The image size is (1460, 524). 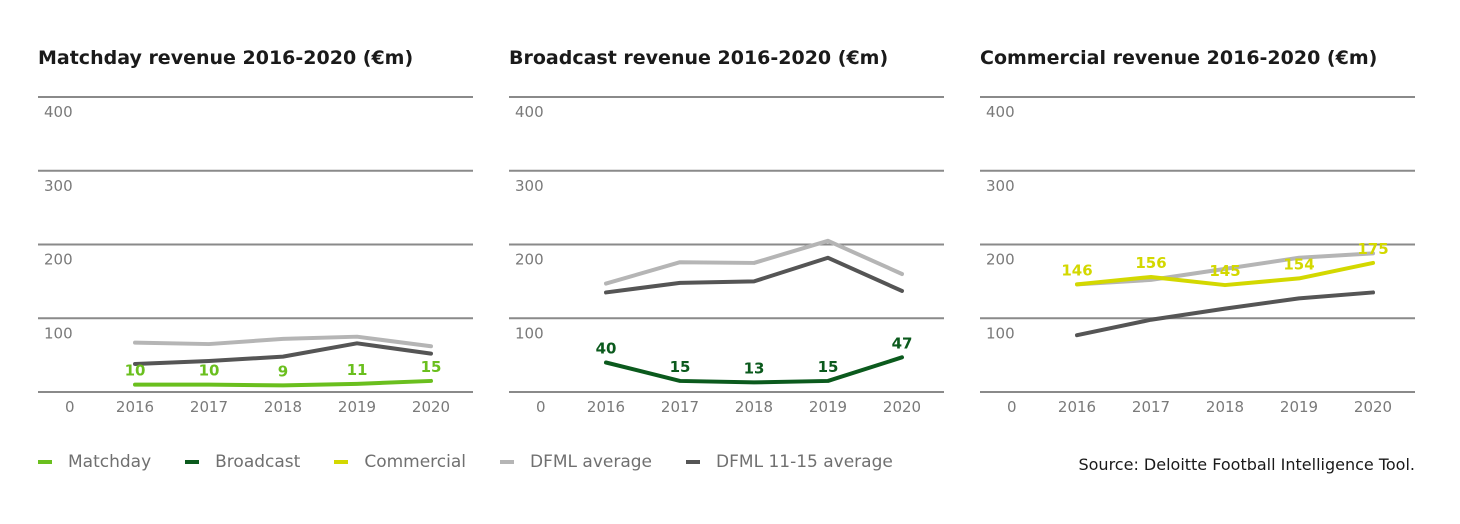 I want to click on legend-label-broadcast: Broadcast, so click(x=258, y=462).